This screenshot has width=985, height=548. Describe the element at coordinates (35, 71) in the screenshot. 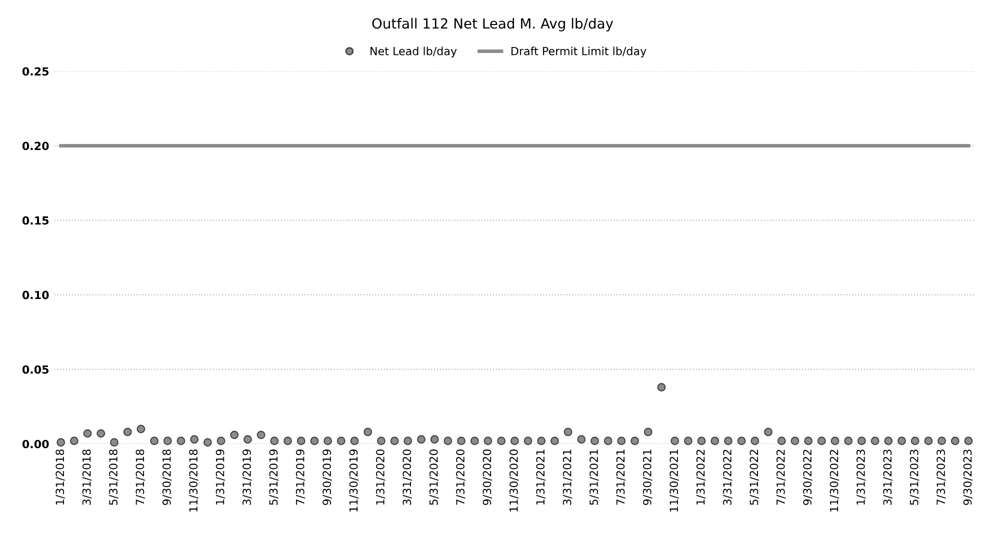

I see `y-tick-label: 0.25` at that location.